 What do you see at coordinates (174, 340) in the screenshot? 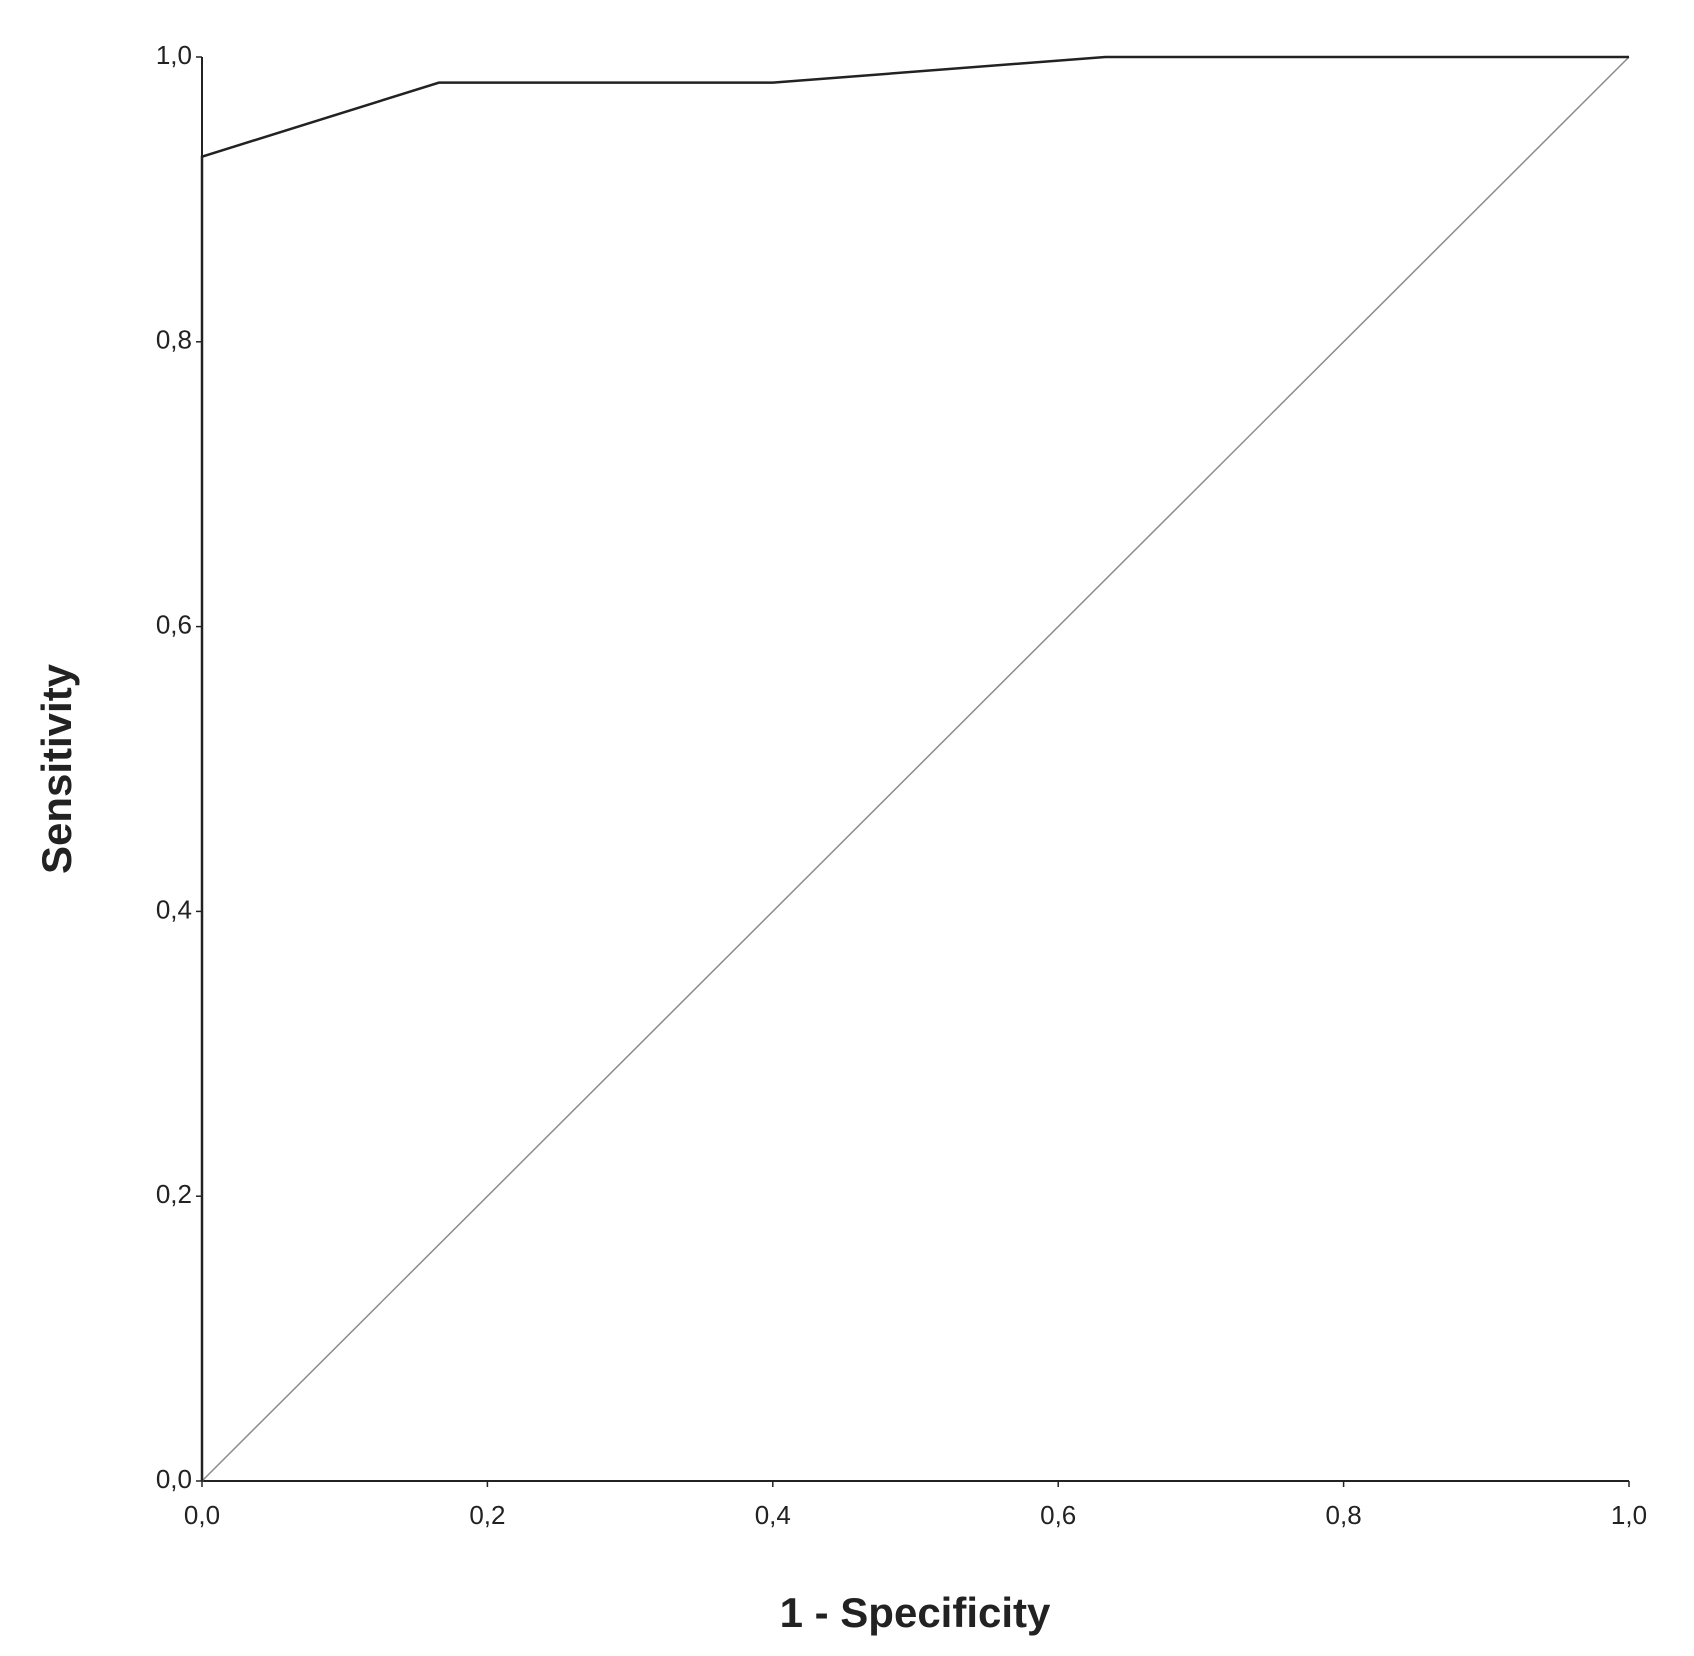
I see `y-tick-label: 0,8` at bounding box center [174, 340].